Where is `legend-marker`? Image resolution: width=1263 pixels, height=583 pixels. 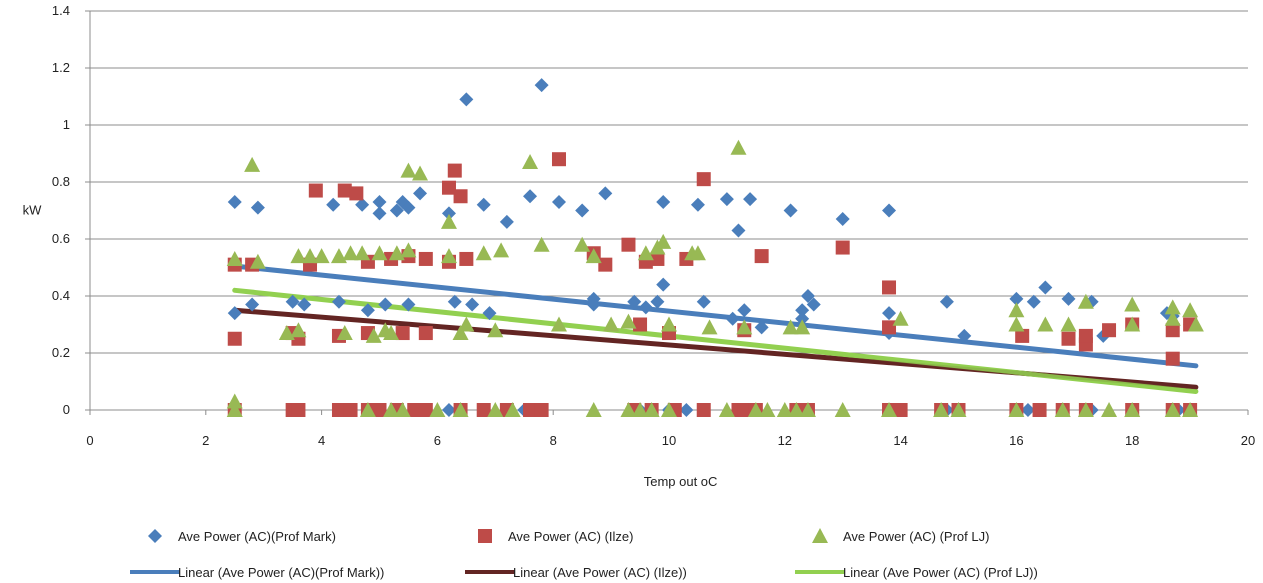
legend-marker is located at coordinates (155, 536).